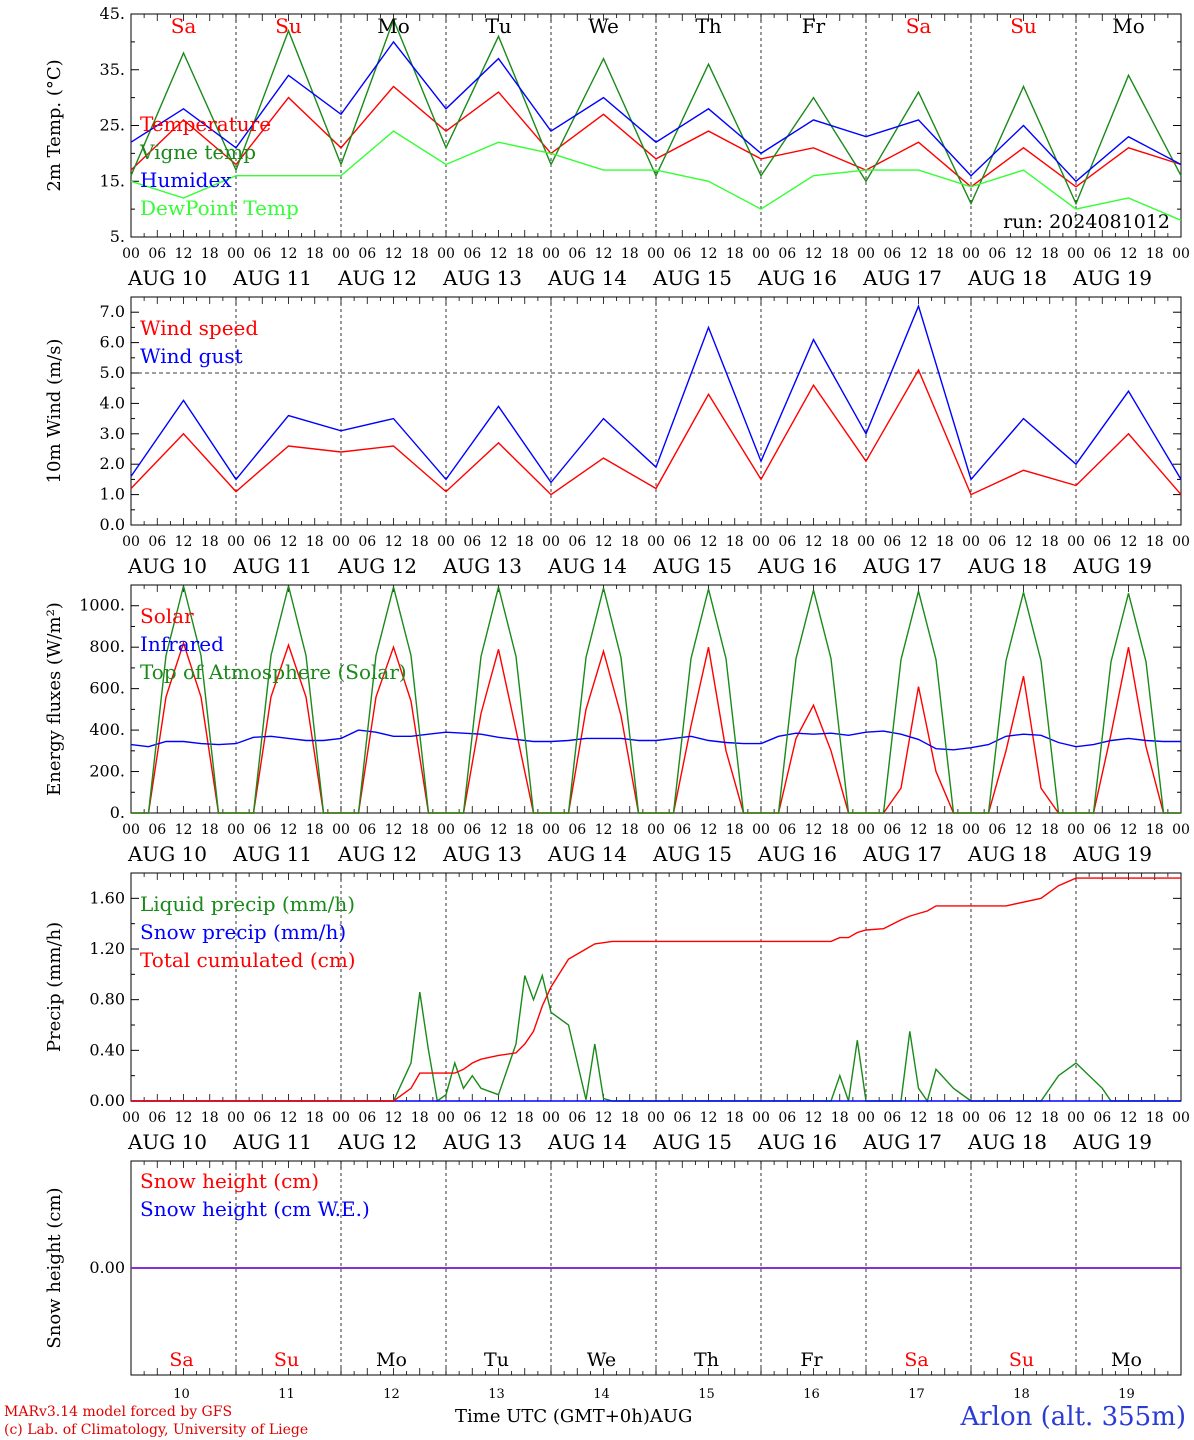  What do you see at coordinates (273, 672) in the screenshot?
I see `legend-entry: Top of Atmosphere (Solar)` at bounding box center [273, 672].